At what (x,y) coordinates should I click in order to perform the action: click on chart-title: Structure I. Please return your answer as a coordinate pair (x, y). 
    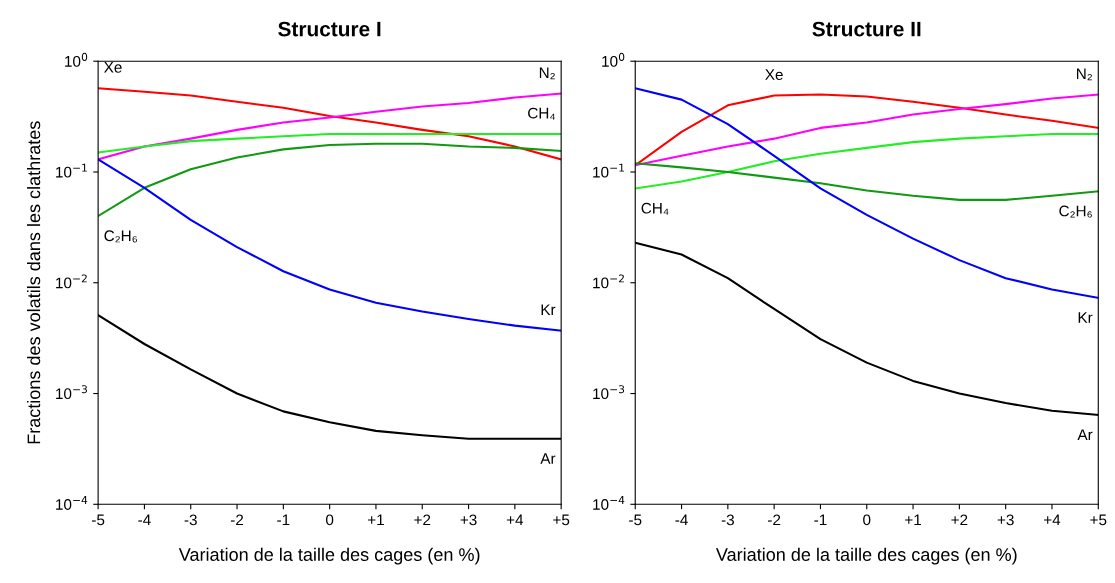
    Looking at the image, I should click on (329, 29).